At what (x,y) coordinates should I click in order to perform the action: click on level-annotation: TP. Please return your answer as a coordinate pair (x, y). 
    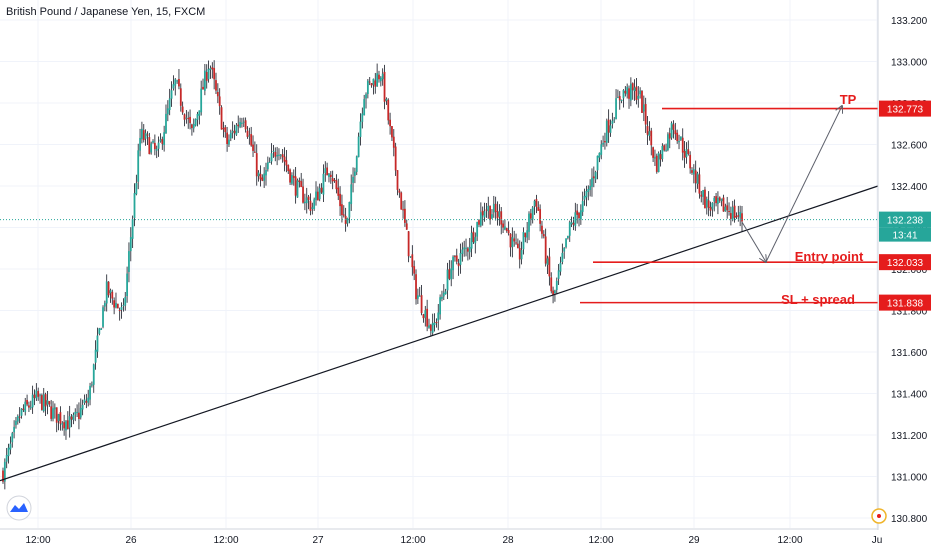
    Looking at the image, I should click on (848, 99).